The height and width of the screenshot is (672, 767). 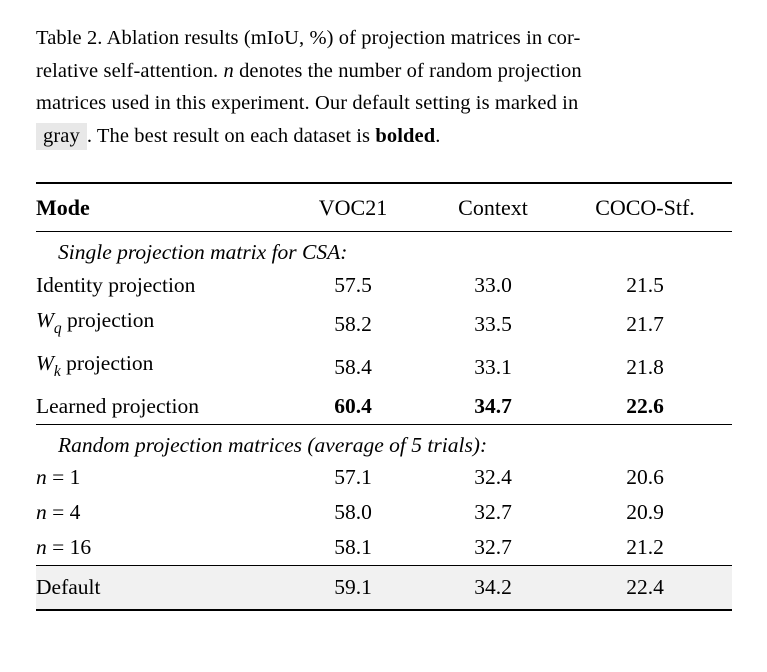 What do you see at coordinates (63, 207) in the screenshot?
I see `column-header-mode: Mode` at bounding box center [63, 207].